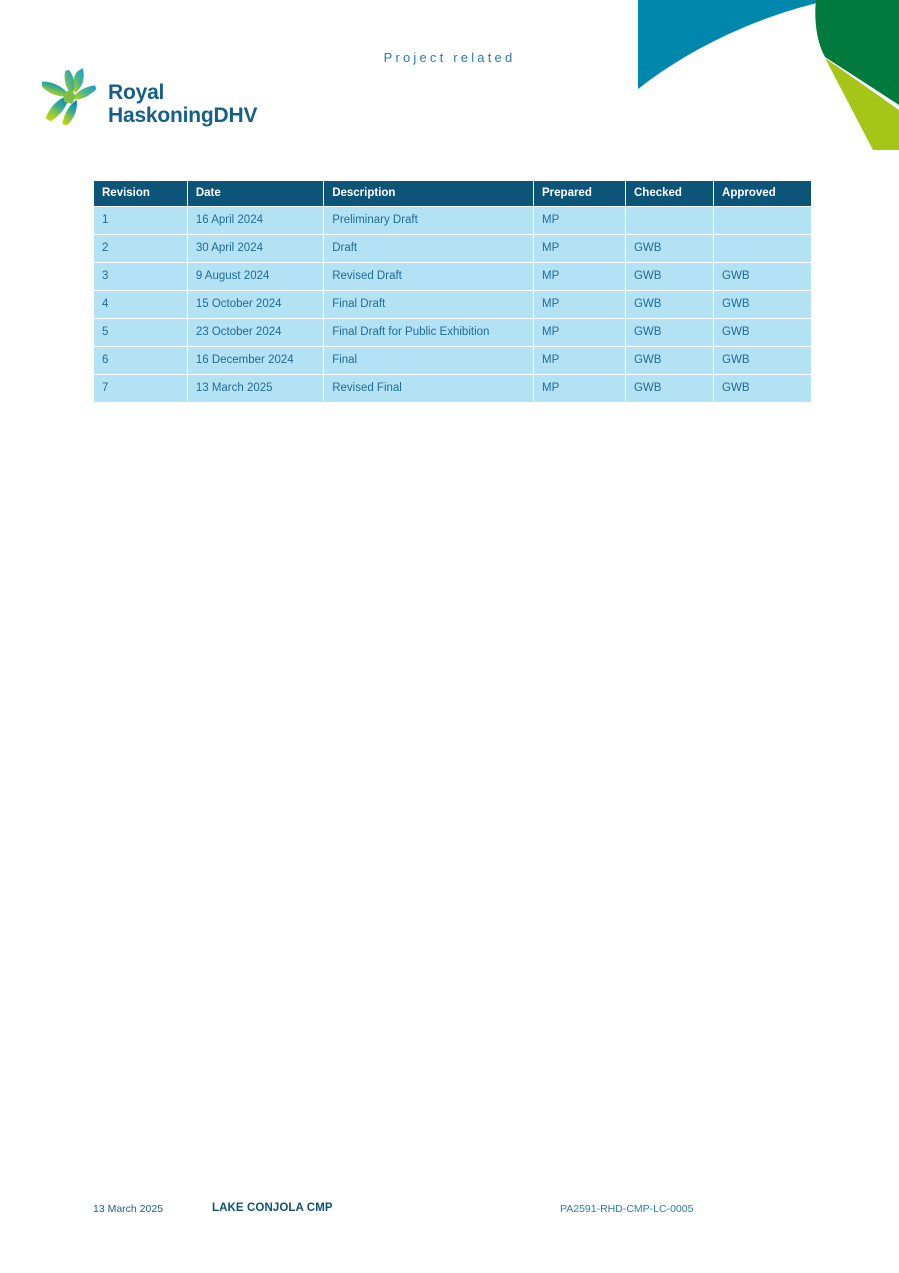 This screenshot has height=1273, width=899. I want to click on cell-description: Final Draft, so click(428, 304).